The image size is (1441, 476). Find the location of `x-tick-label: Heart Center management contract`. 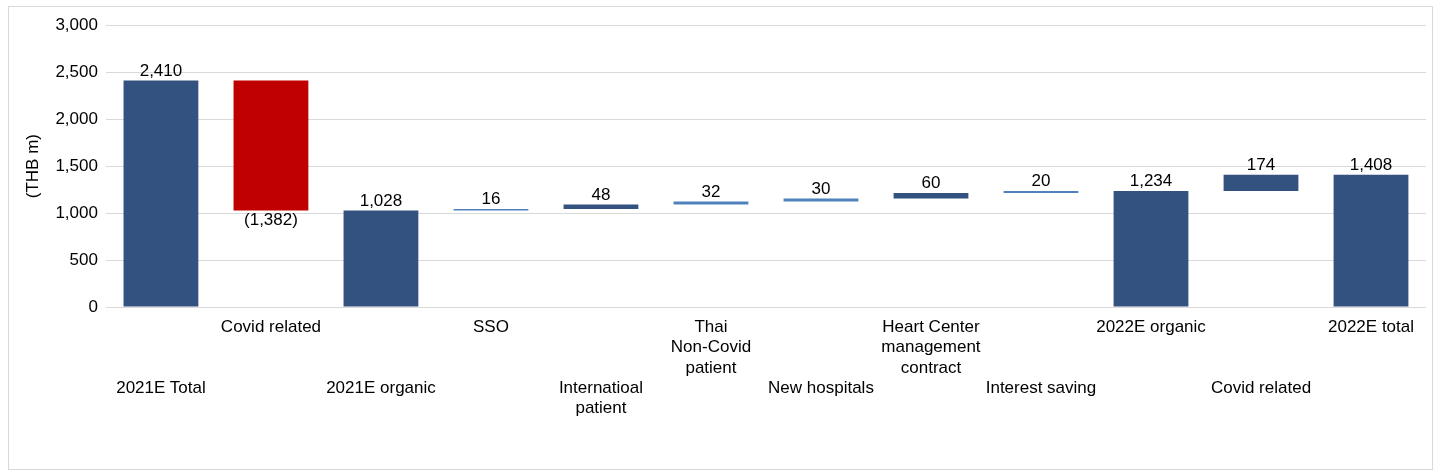

x-tick-label: Heart Center management contract is located at coordinates (931, 346).